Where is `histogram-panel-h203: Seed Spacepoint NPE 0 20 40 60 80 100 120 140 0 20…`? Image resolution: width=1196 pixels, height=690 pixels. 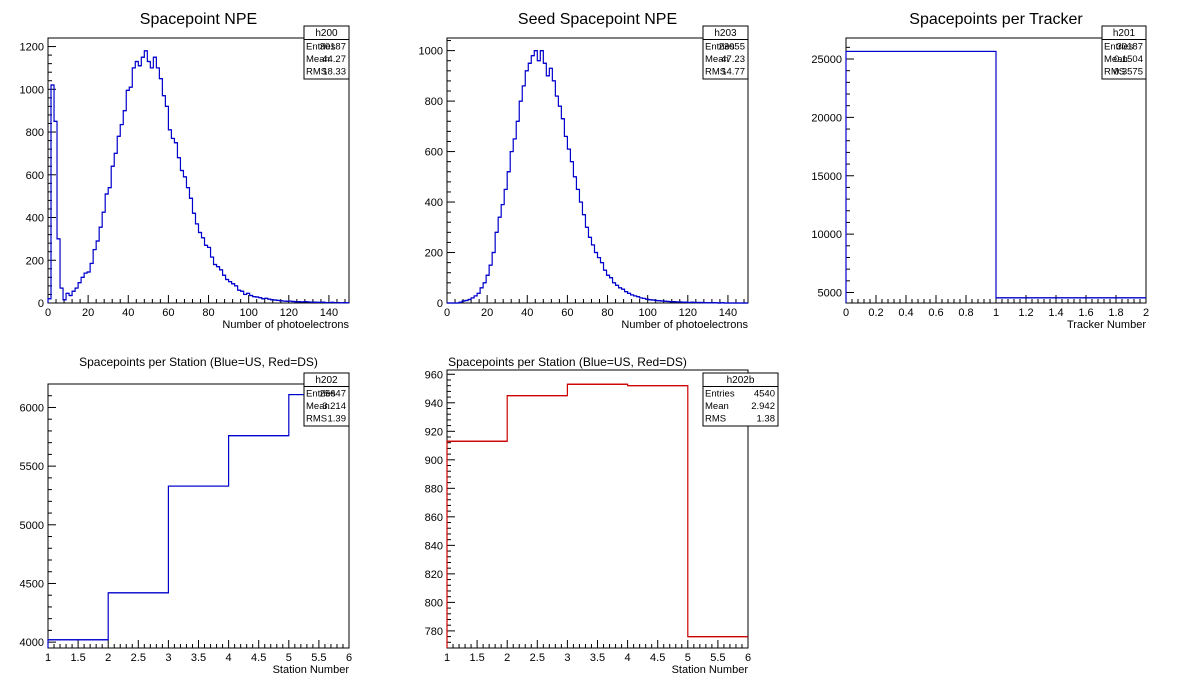 histogram-panel-h203: Seed Spacepoint NPE 0 20 40 60 80 100 120 140 0 20… is located at coordinates (584, 171).